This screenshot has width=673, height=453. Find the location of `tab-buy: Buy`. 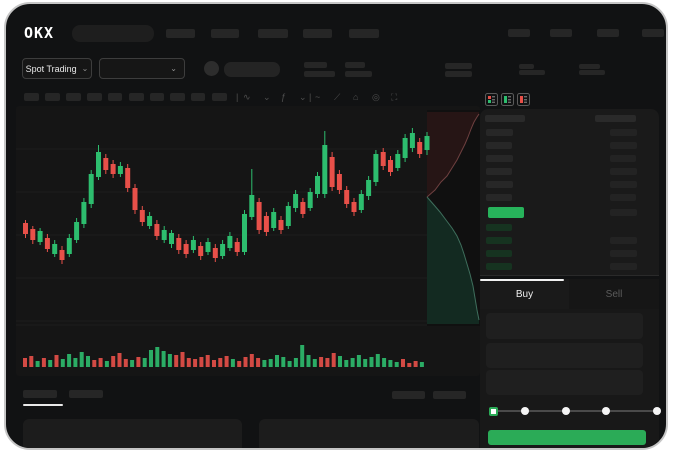

tab-buy: Buy is located at coordinates (524, 294).